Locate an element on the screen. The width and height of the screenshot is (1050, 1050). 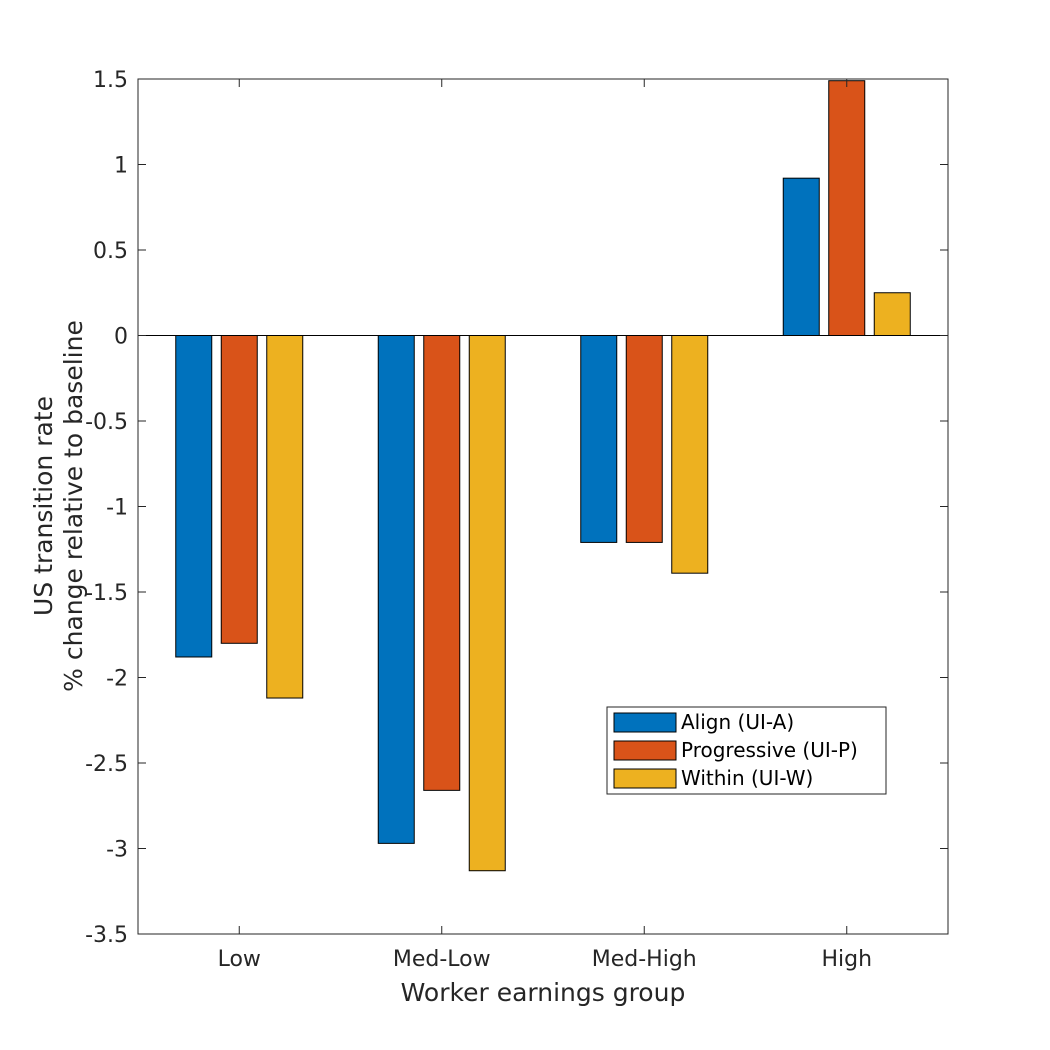
y-axis-label-line-1: US transition rate is located at coordinates (43, 506).